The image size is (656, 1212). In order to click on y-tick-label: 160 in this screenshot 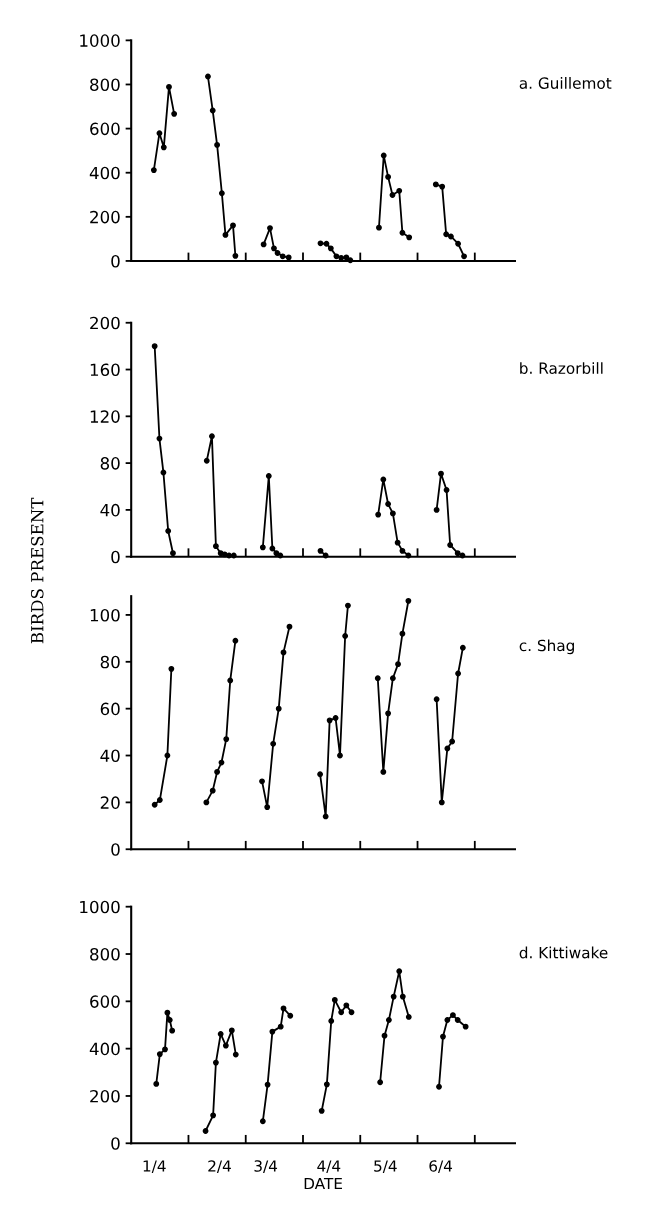, I will do `click(105, 370)`.